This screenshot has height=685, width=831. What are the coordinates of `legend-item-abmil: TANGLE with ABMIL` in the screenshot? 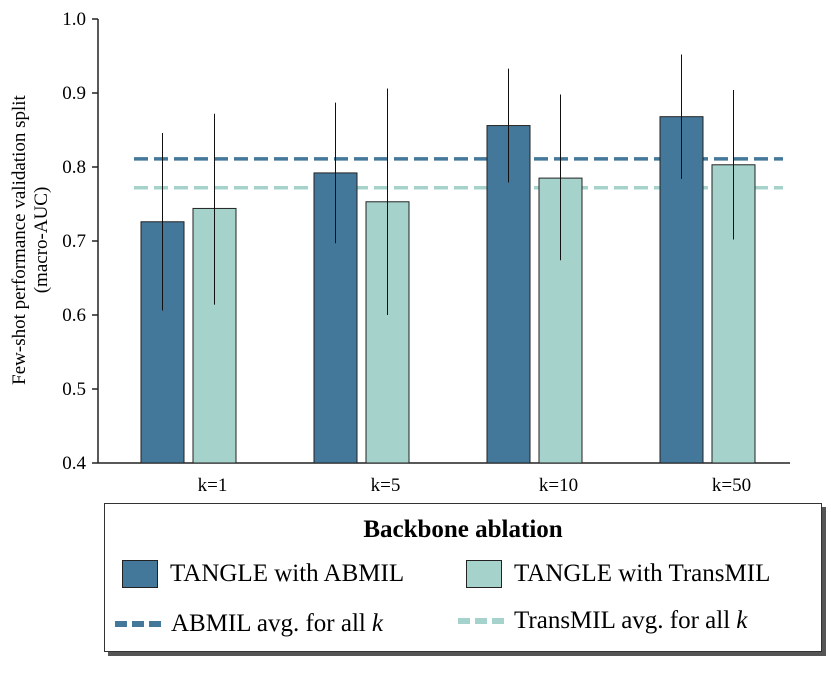 It's located at (263, 574).